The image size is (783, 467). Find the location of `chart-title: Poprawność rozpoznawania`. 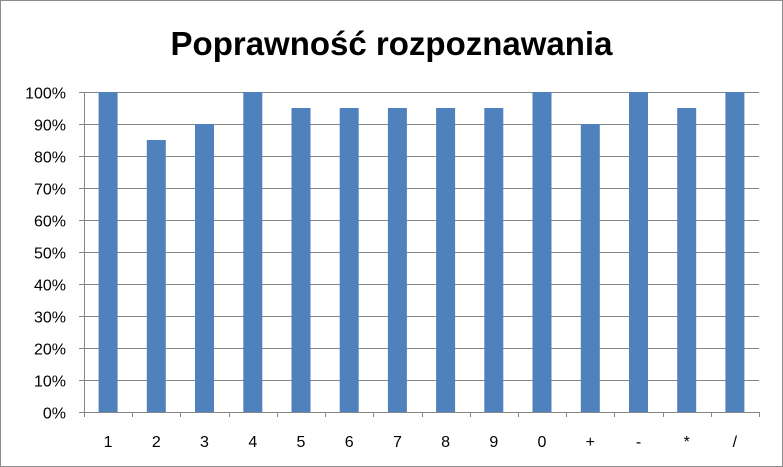

chart-title: Poprawność rozpoznawania is located at coordinates (391, 43).